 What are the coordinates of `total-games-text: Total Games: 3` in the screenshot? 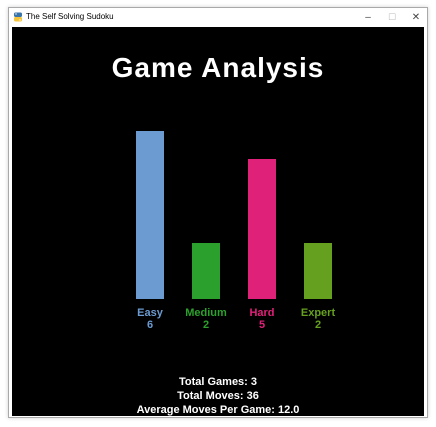 It's located at (218, 382).